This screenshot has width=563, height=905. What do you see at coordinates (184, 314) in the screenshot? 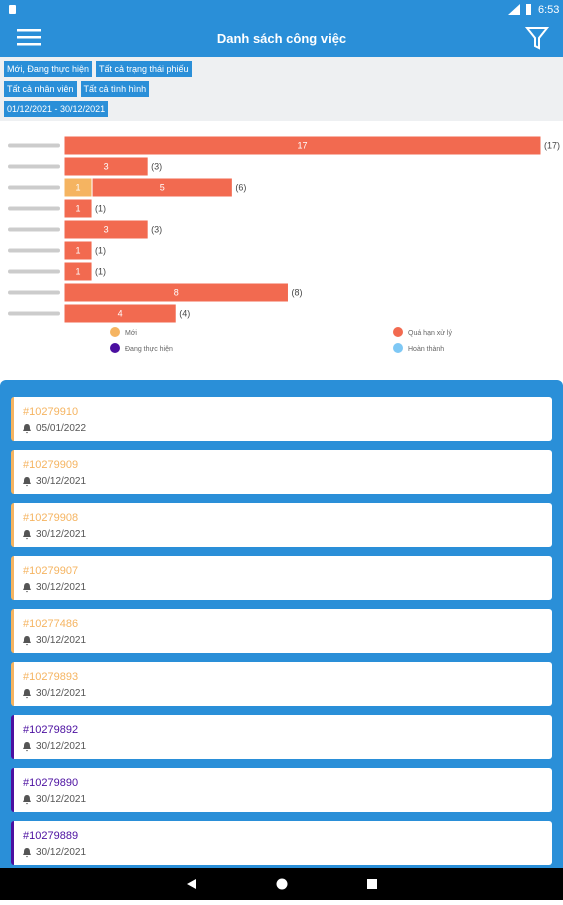
I see `total-label: (4)` at bounding box center [184, 314].